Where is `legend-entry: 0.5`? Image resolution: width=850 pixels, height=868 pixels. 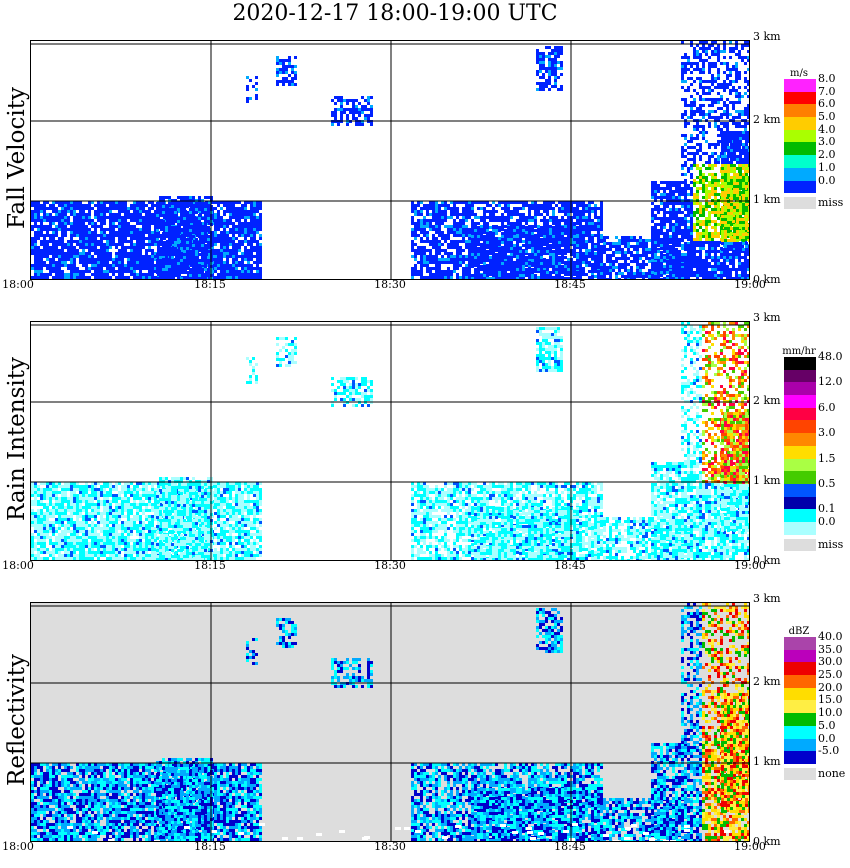
legend-entry: 0.5 is located at coordinates (813, 487).